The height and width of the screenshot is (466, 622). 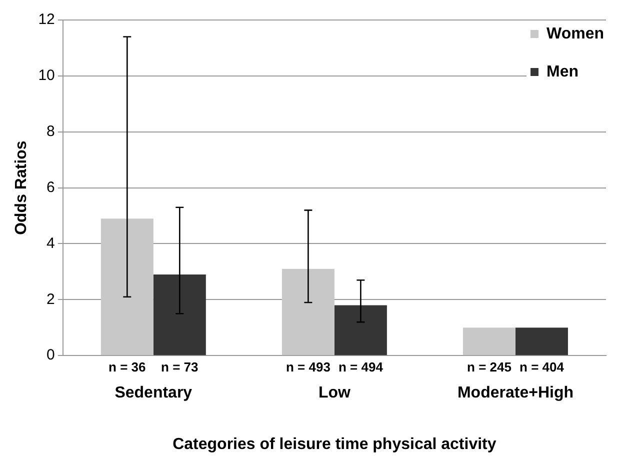 I want to click on y-tick-label: 6, so click(x=50, y=187).